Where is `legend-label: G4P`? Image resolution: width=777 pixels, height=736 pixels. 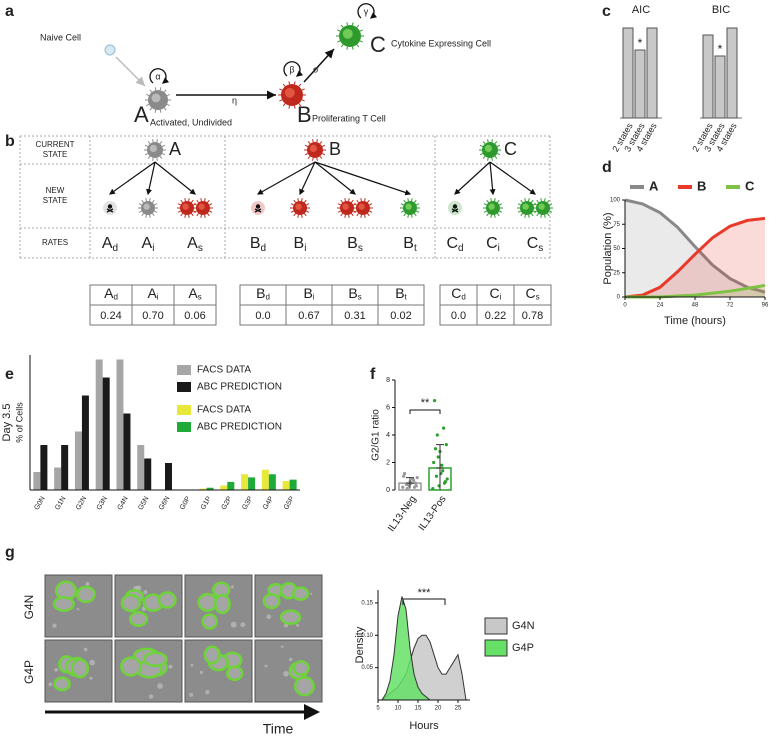 legend-label: G4P is located at coordinates (523, 648).